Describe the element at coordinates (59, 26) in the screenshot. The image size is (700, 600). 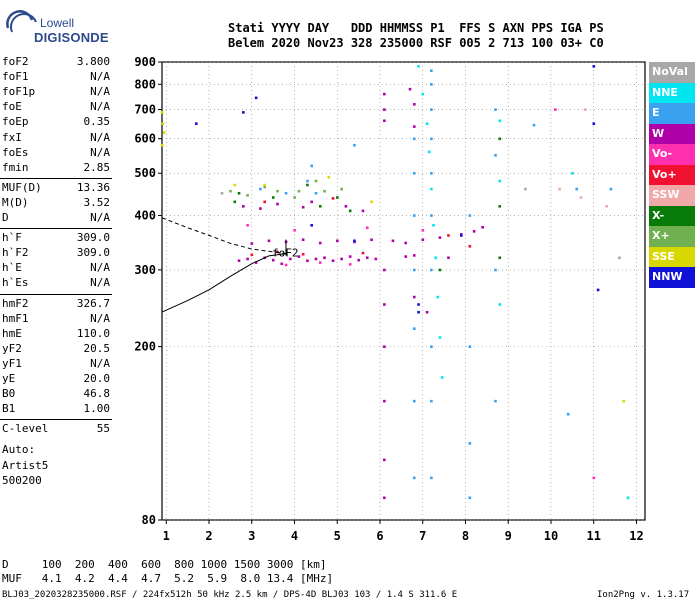
I see `digisonde-logo: Lowell DIGISONDE` at that location.